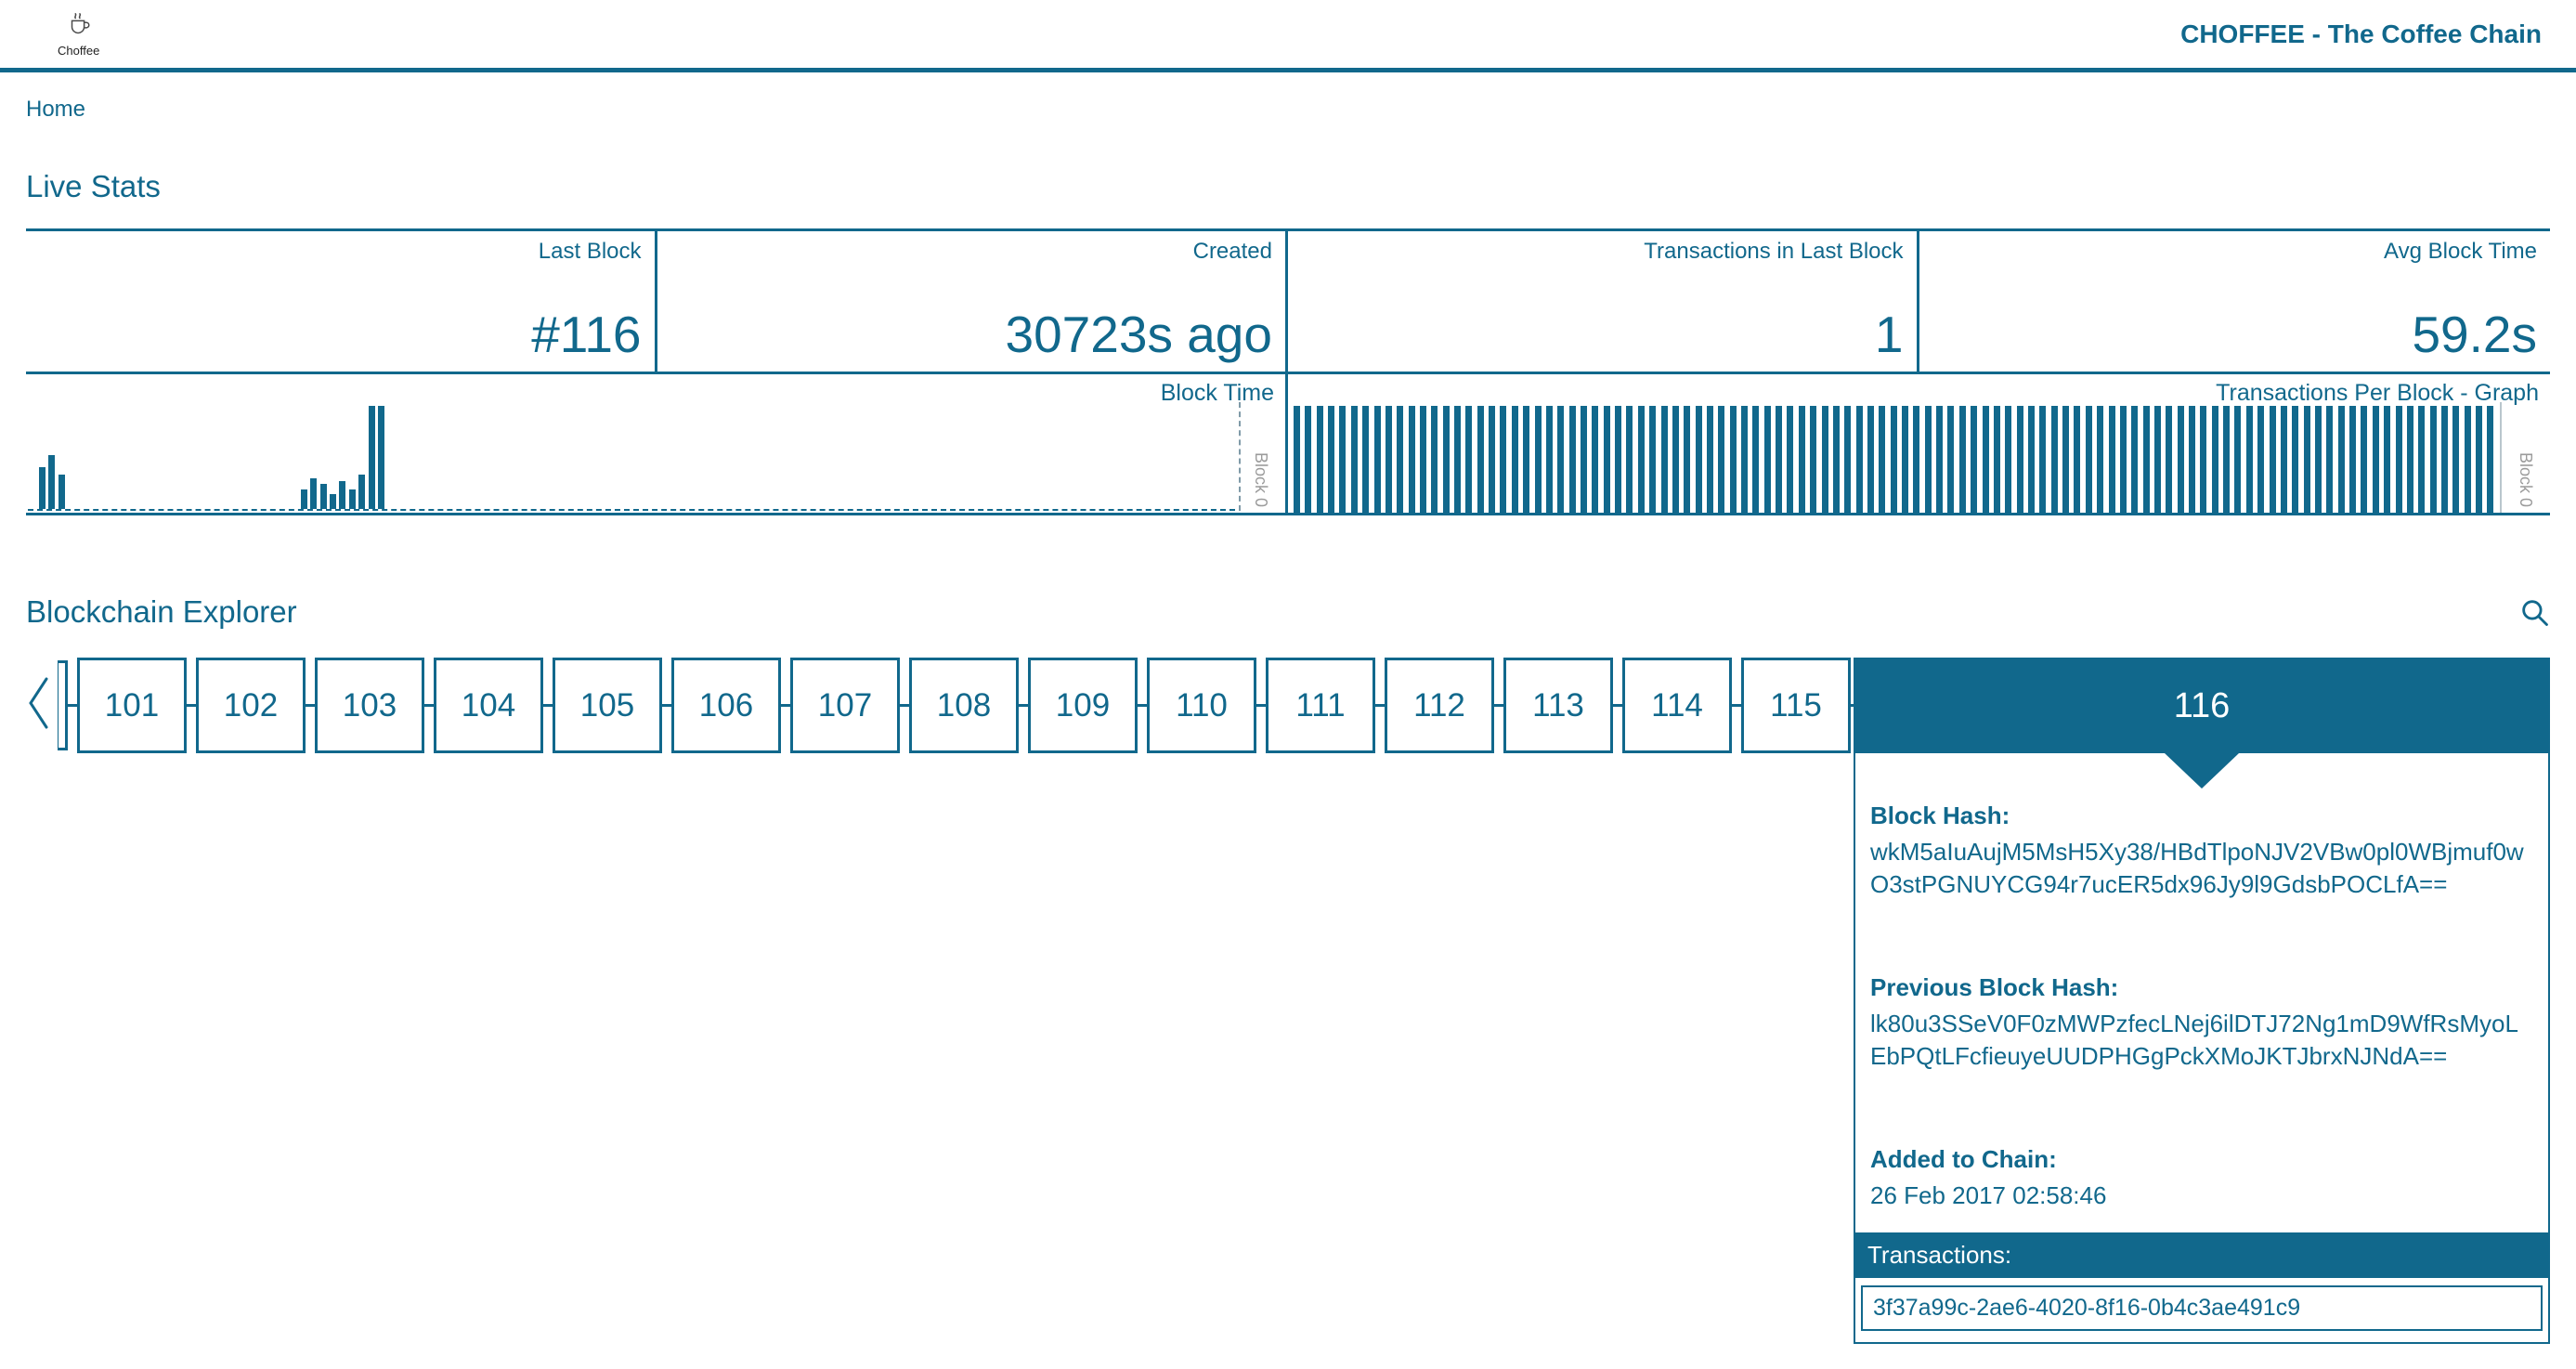 The height and width of the screenshot is (1369, 2576). What do you see at coordinates (586, 335) in the screenshot?
I see `stat-value: #116` at bounding box center [586, 335].